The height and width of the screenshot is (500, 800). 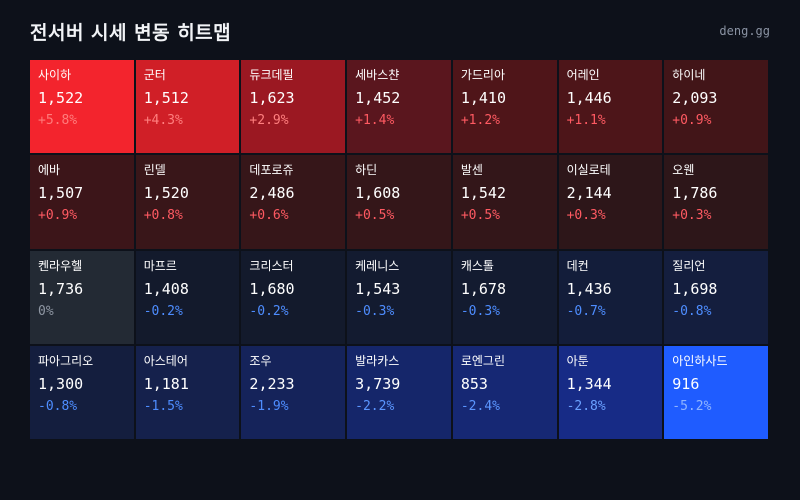 What do you see at coordinates (744, 31) in the screenshot?
I see `brand-label: deng.gg` at bounding box center [744, 31].